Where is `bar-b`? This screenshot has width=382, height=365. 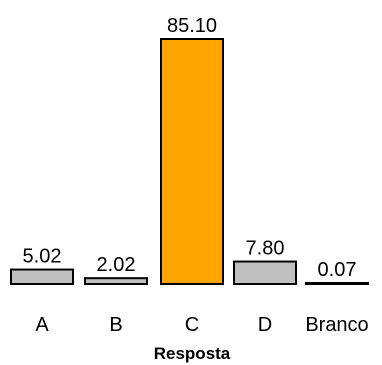
bar-b is located at coordinates (116, 281).